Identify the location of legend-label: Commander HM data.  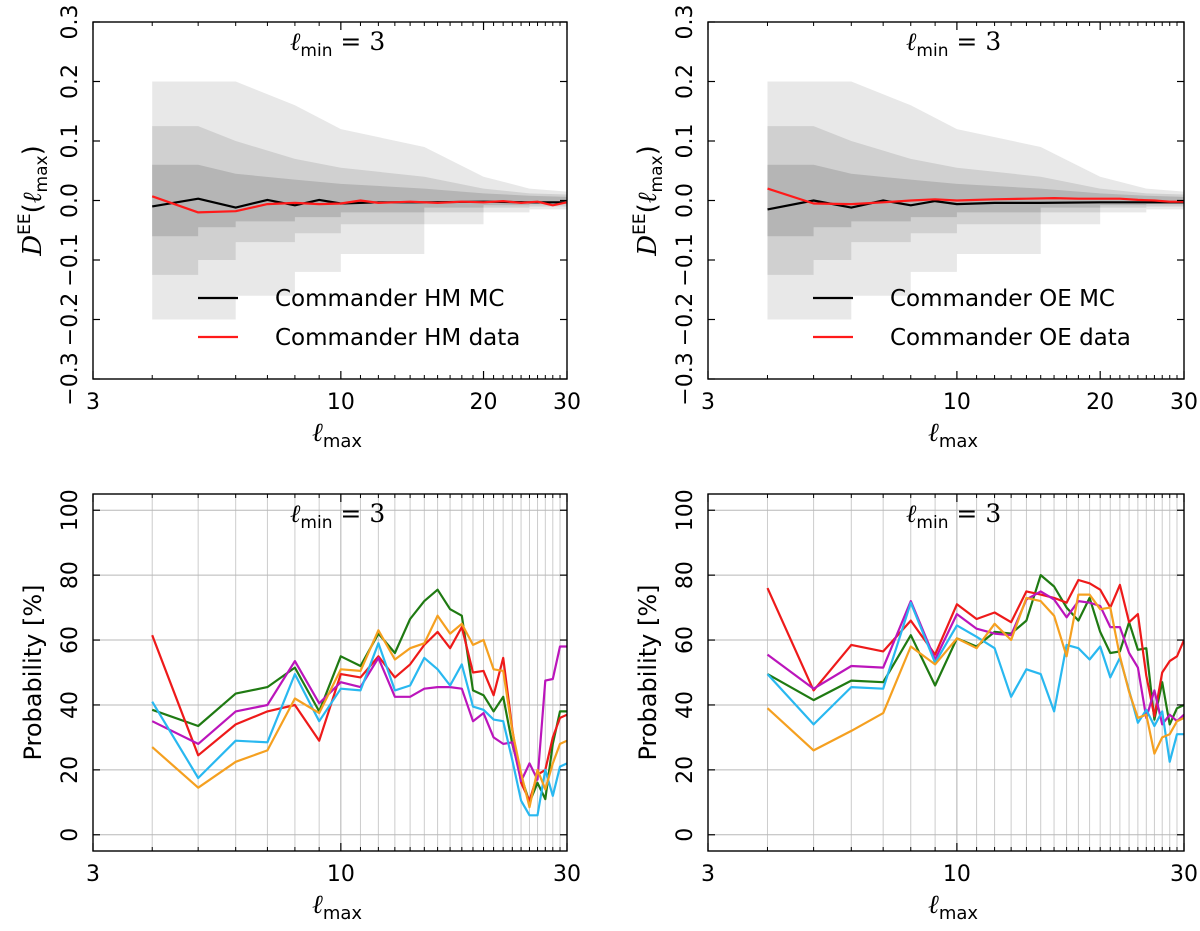
(397, 338).